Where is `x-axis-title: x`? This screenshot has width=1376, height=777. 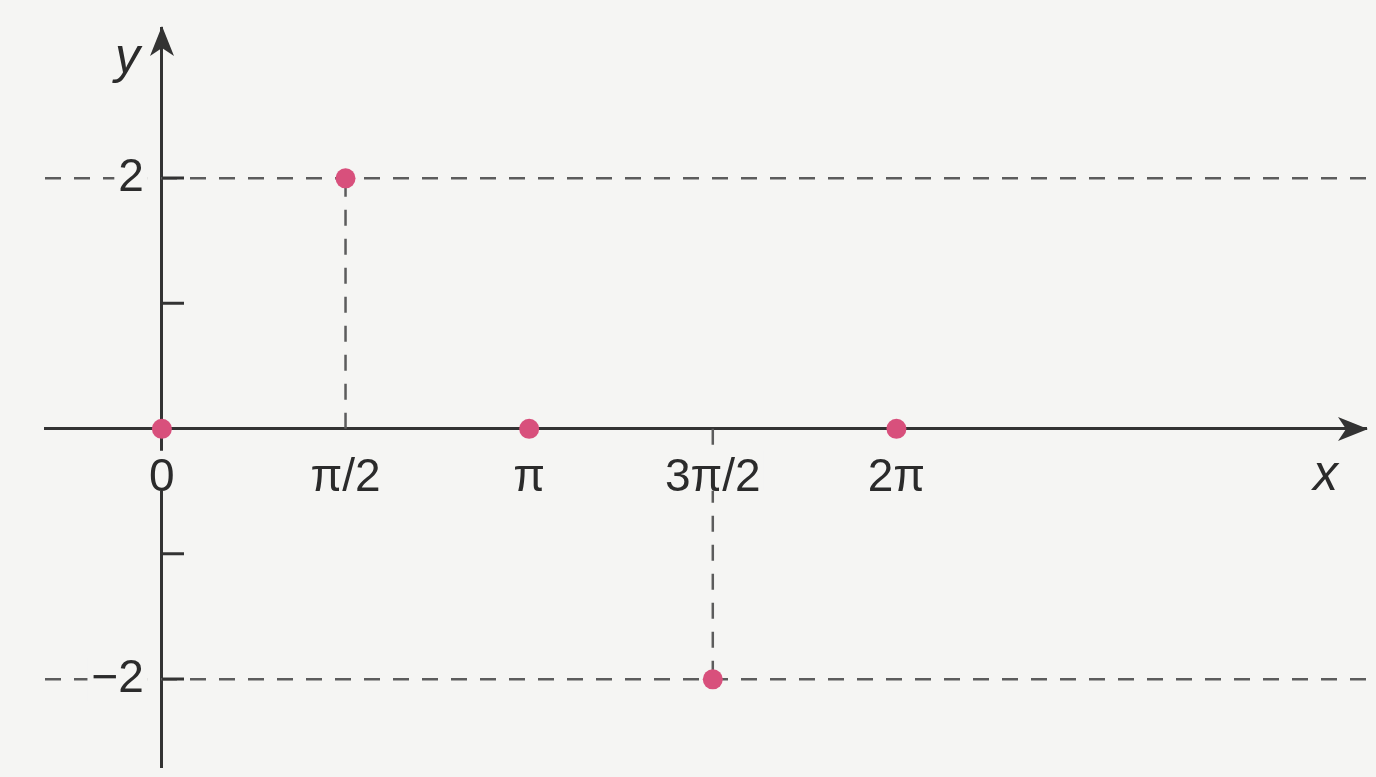
x-axis-title: x is located at coordinates (1325, 472).